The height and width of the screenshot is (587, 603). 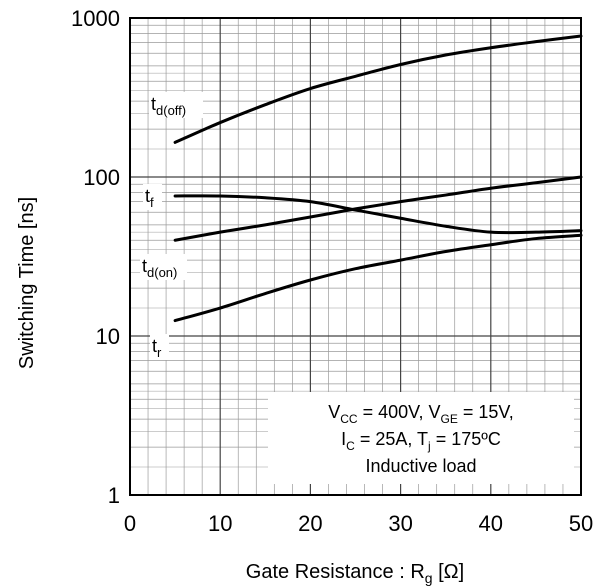 I want to click on x-tick-label: 0, so click(x=130, y=523).